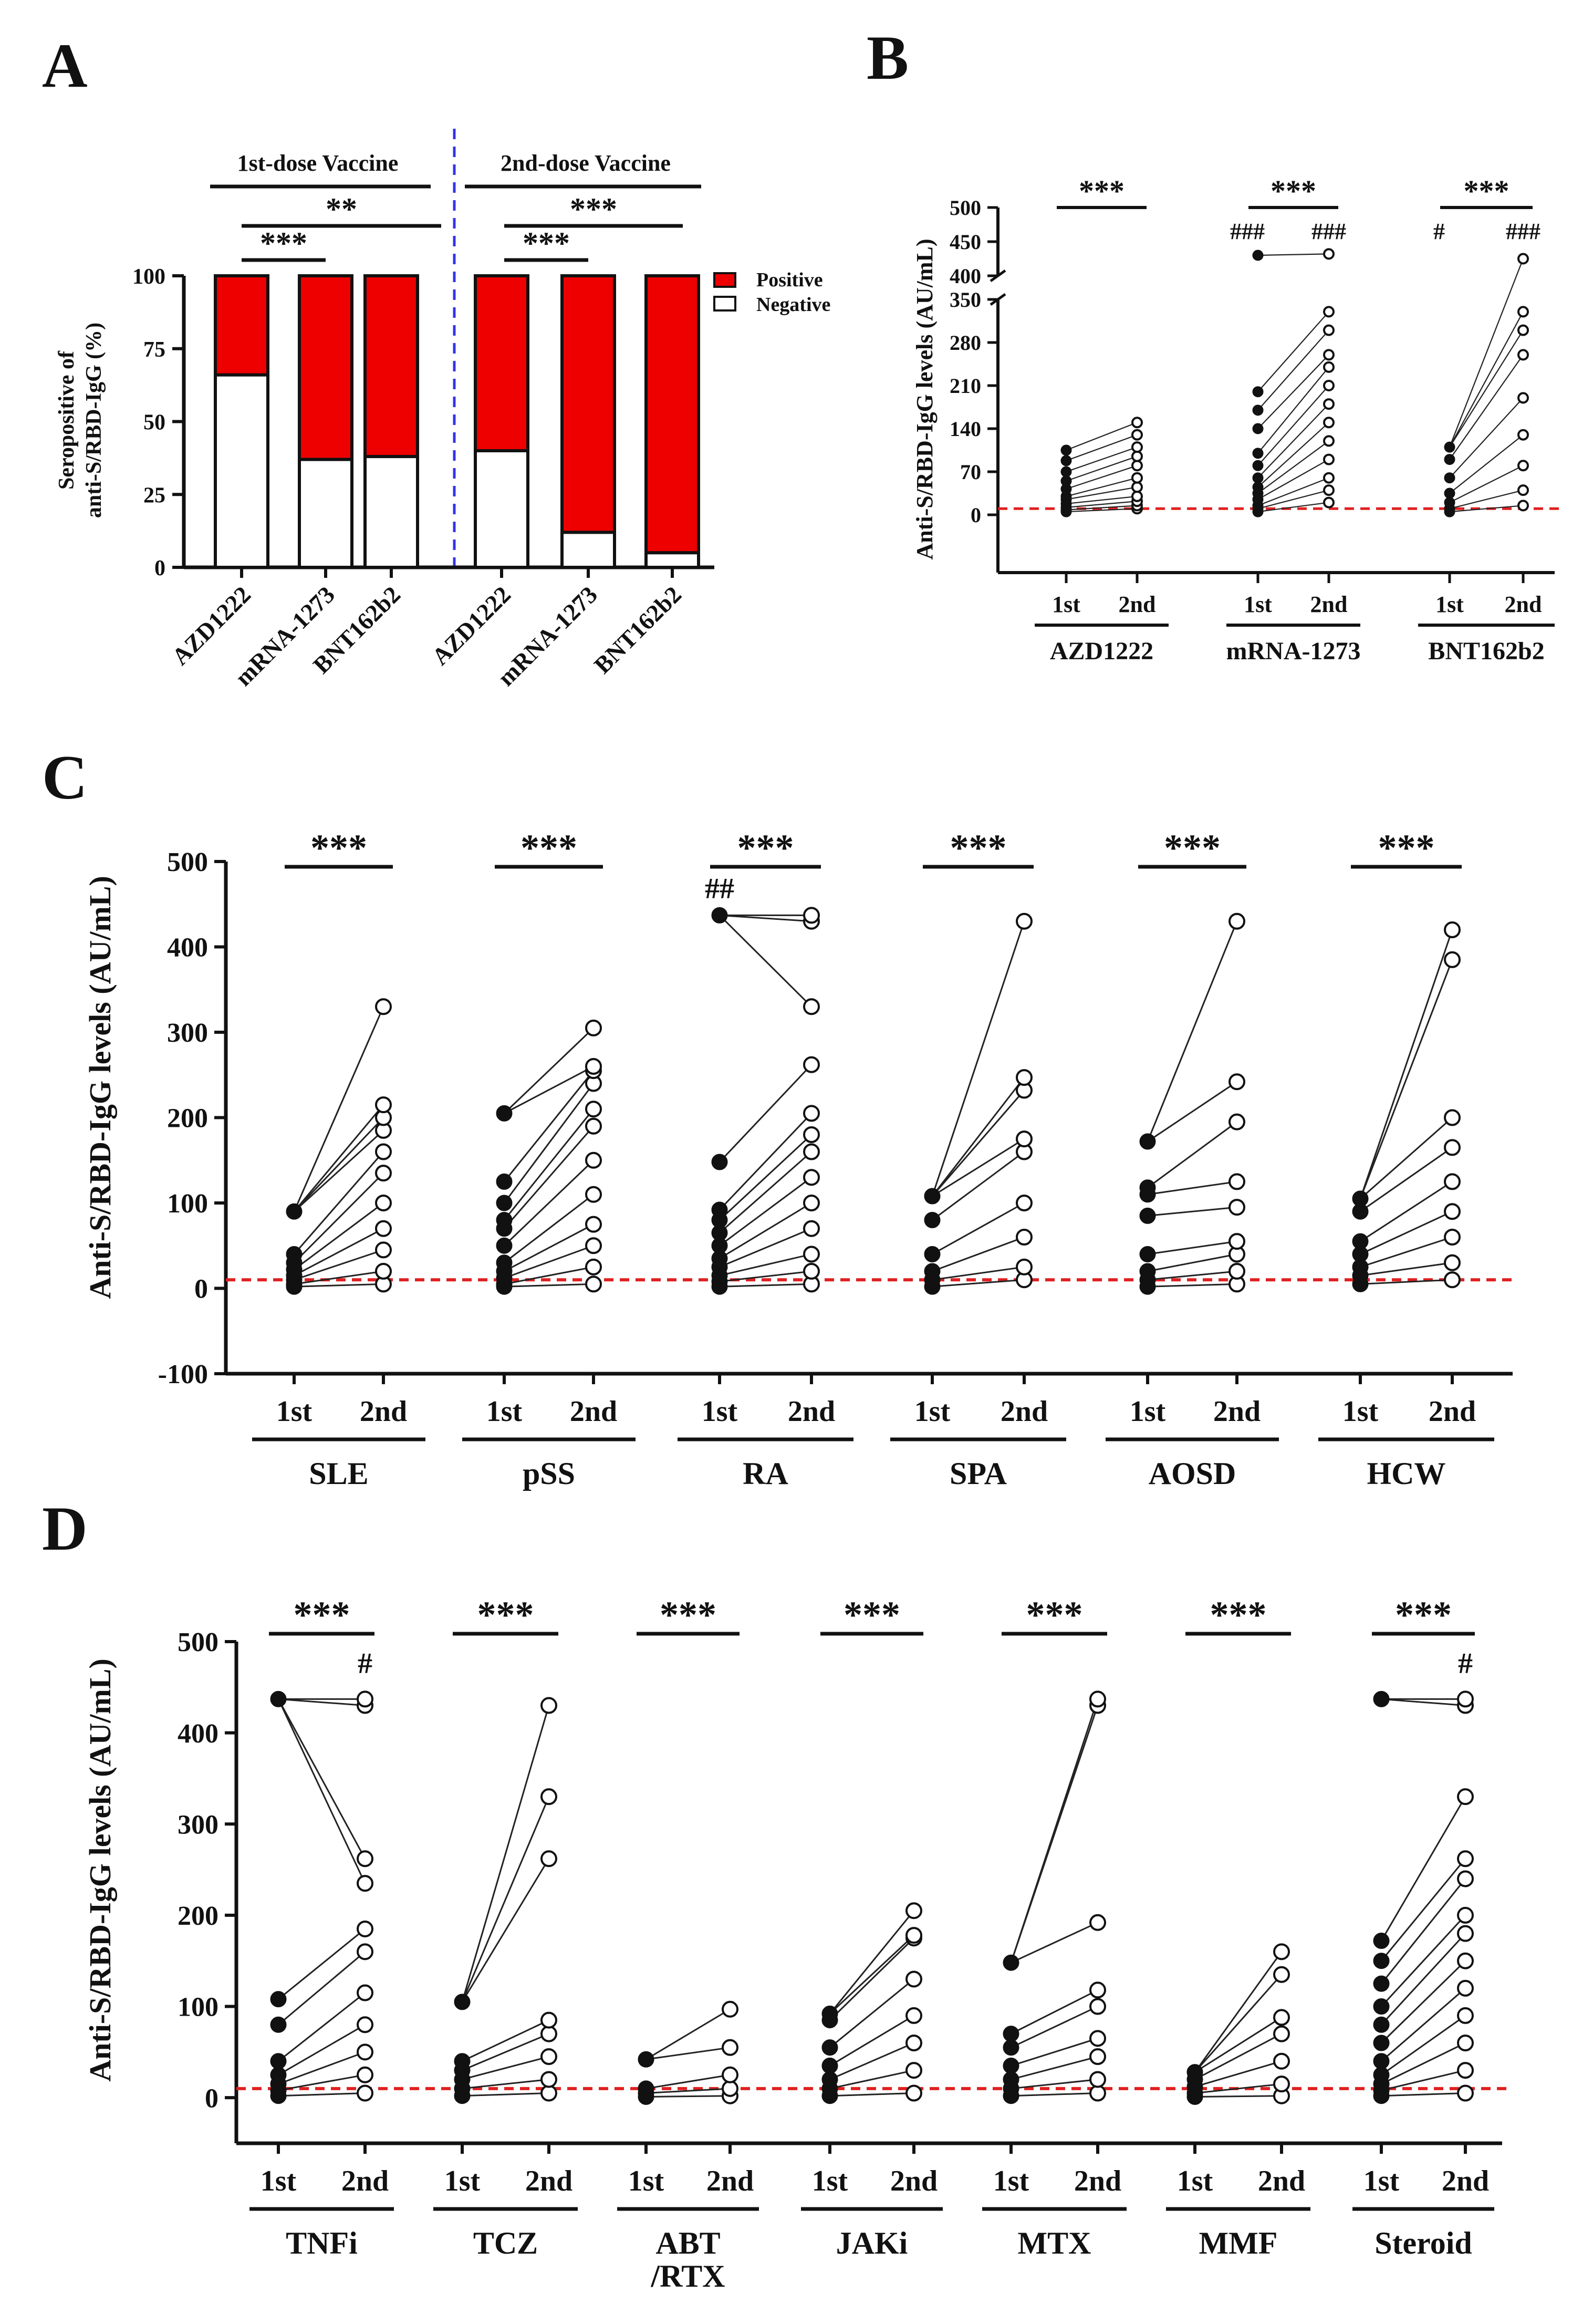 This screenshot has height=2324, width=1593. I want to click on panel-a-bars, so click(457, 421).